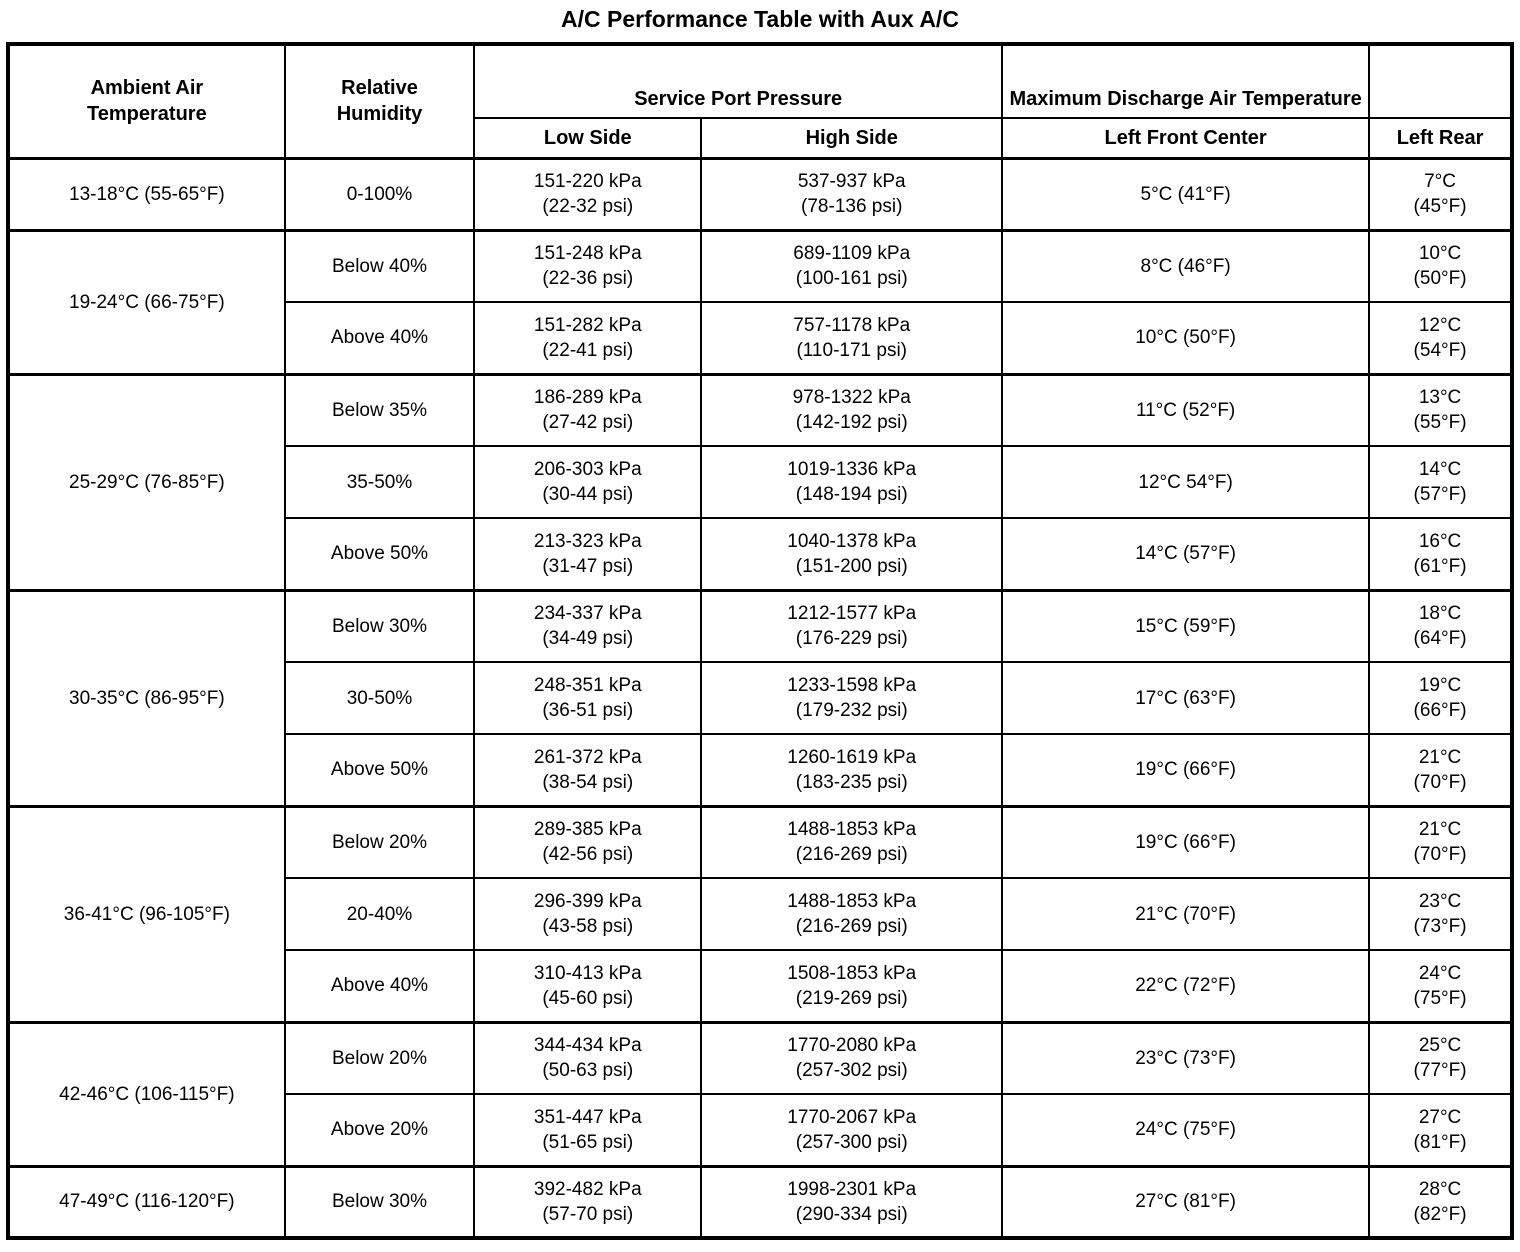 The image size is (1520, 1252). I want to click on left-front-center-cell: 14°C (57°F), so click(1186, 554).